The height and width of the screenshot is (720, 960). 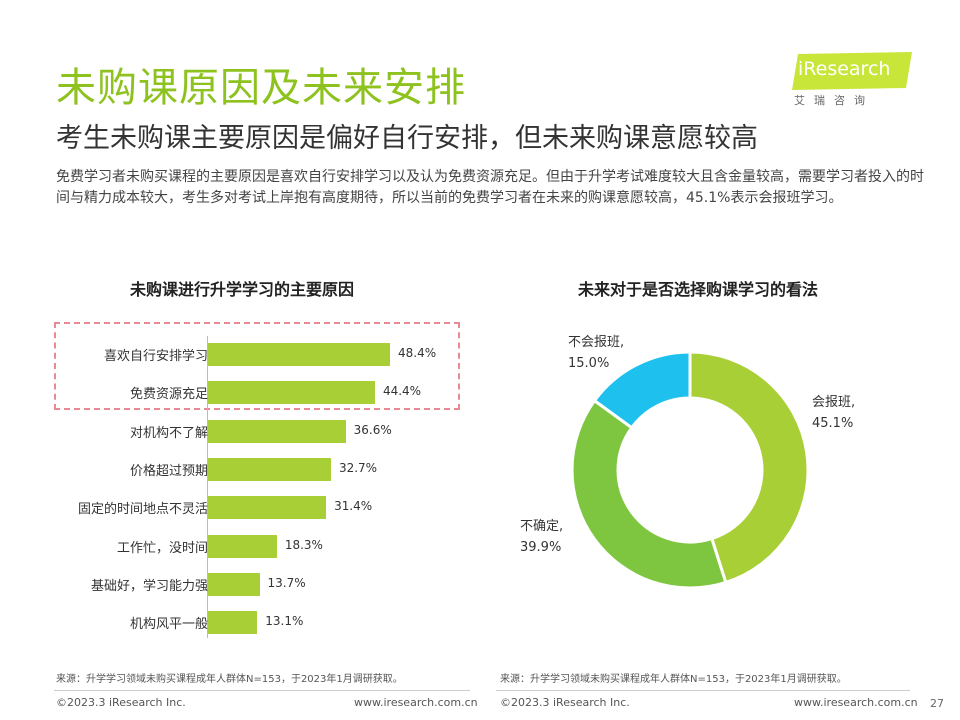 I want to click on source-note-left: 来源：升学学习领域未购买课程成年人群体N=153，于2023年1月调研获取。, so click(x=229, y=679).